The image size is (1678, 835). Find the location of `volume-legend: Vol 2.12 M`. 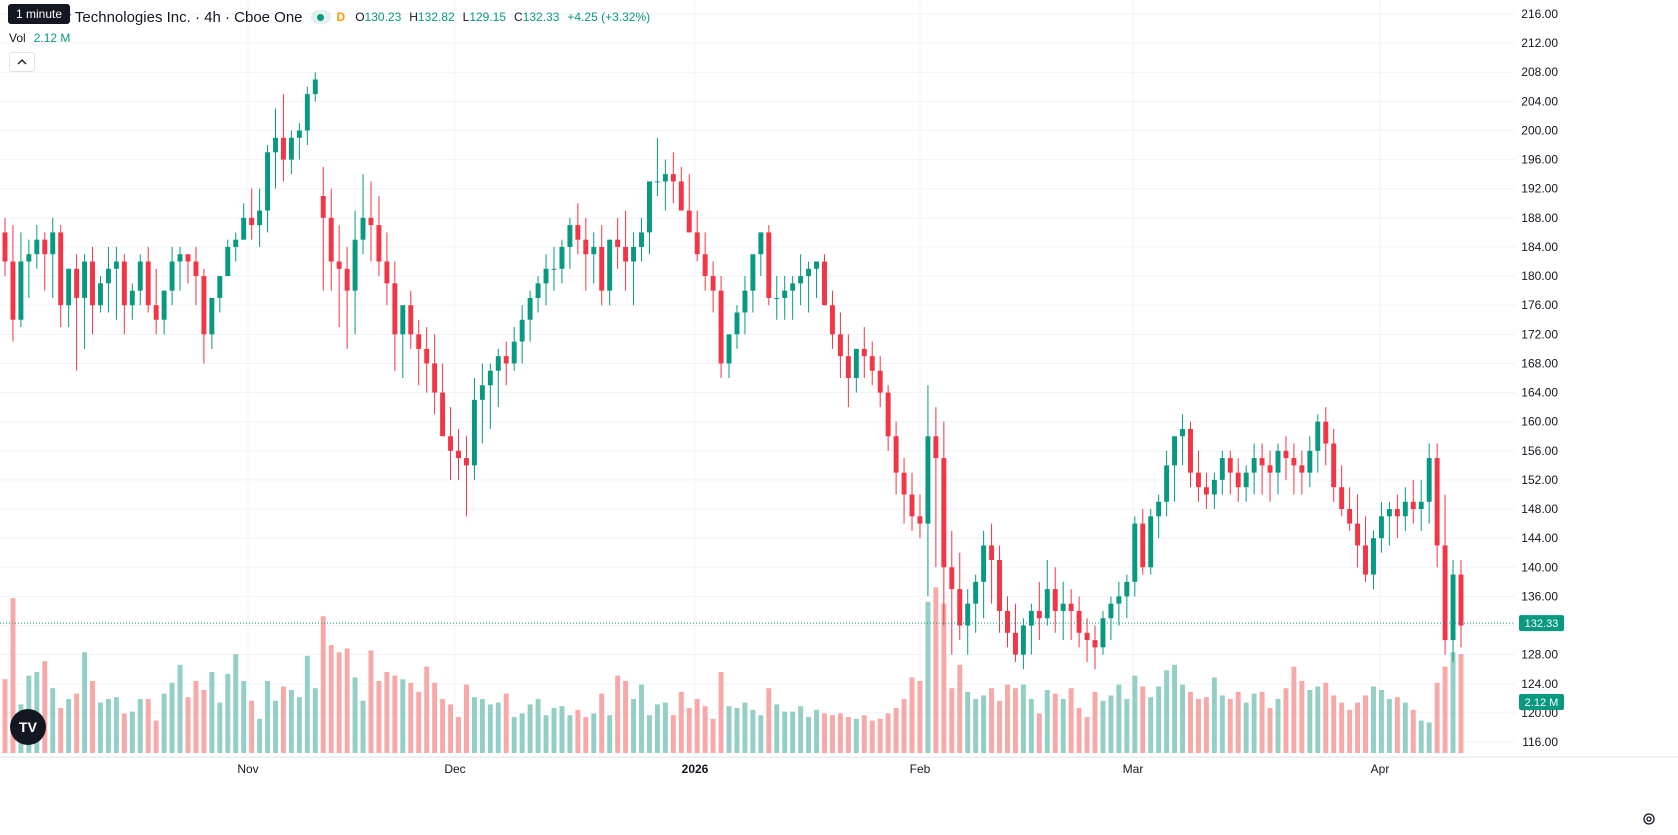

volume-legend: Vol 2.12 M is located at coordinates (39, 38).